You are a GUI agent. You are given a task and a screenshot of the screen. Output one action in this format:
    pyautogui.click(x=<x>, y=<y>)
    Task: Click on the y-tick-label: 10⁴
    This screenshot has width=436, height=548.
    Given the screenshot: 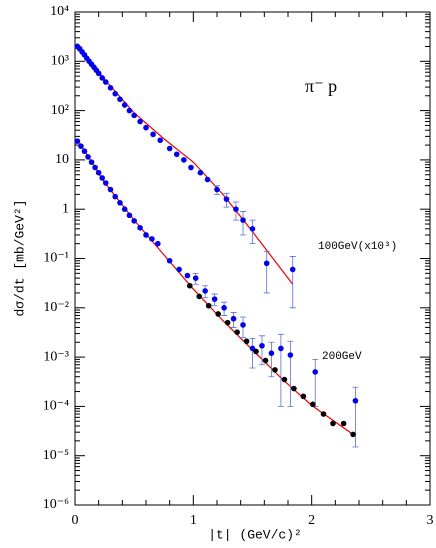 What is the action you would take?
    pyautogui.click(x=59, y=11)
    